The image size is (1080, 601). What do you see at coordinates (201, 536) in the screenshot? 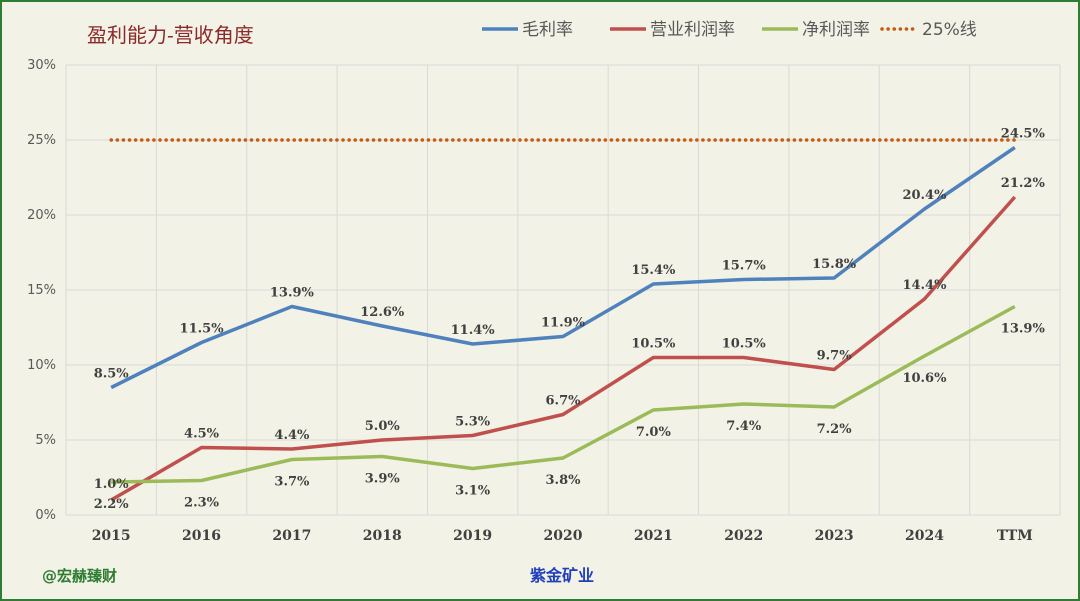
I see `x-tick-label: 2016` at bounding box center [201, 536].